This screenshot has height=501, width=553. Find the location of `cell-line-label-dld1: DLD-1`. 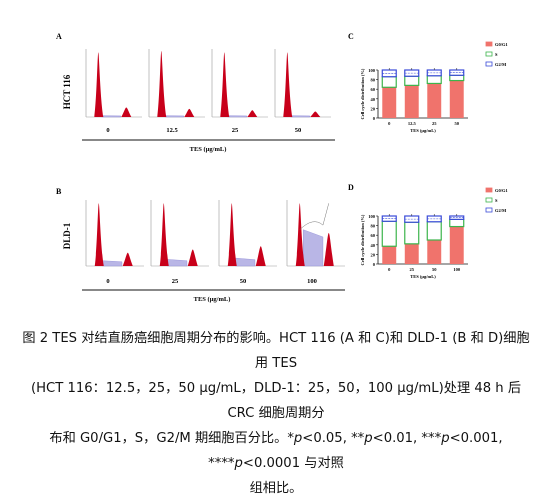

cell-line-label-dld1: DLD-1 is located at coordinates (67, 235).